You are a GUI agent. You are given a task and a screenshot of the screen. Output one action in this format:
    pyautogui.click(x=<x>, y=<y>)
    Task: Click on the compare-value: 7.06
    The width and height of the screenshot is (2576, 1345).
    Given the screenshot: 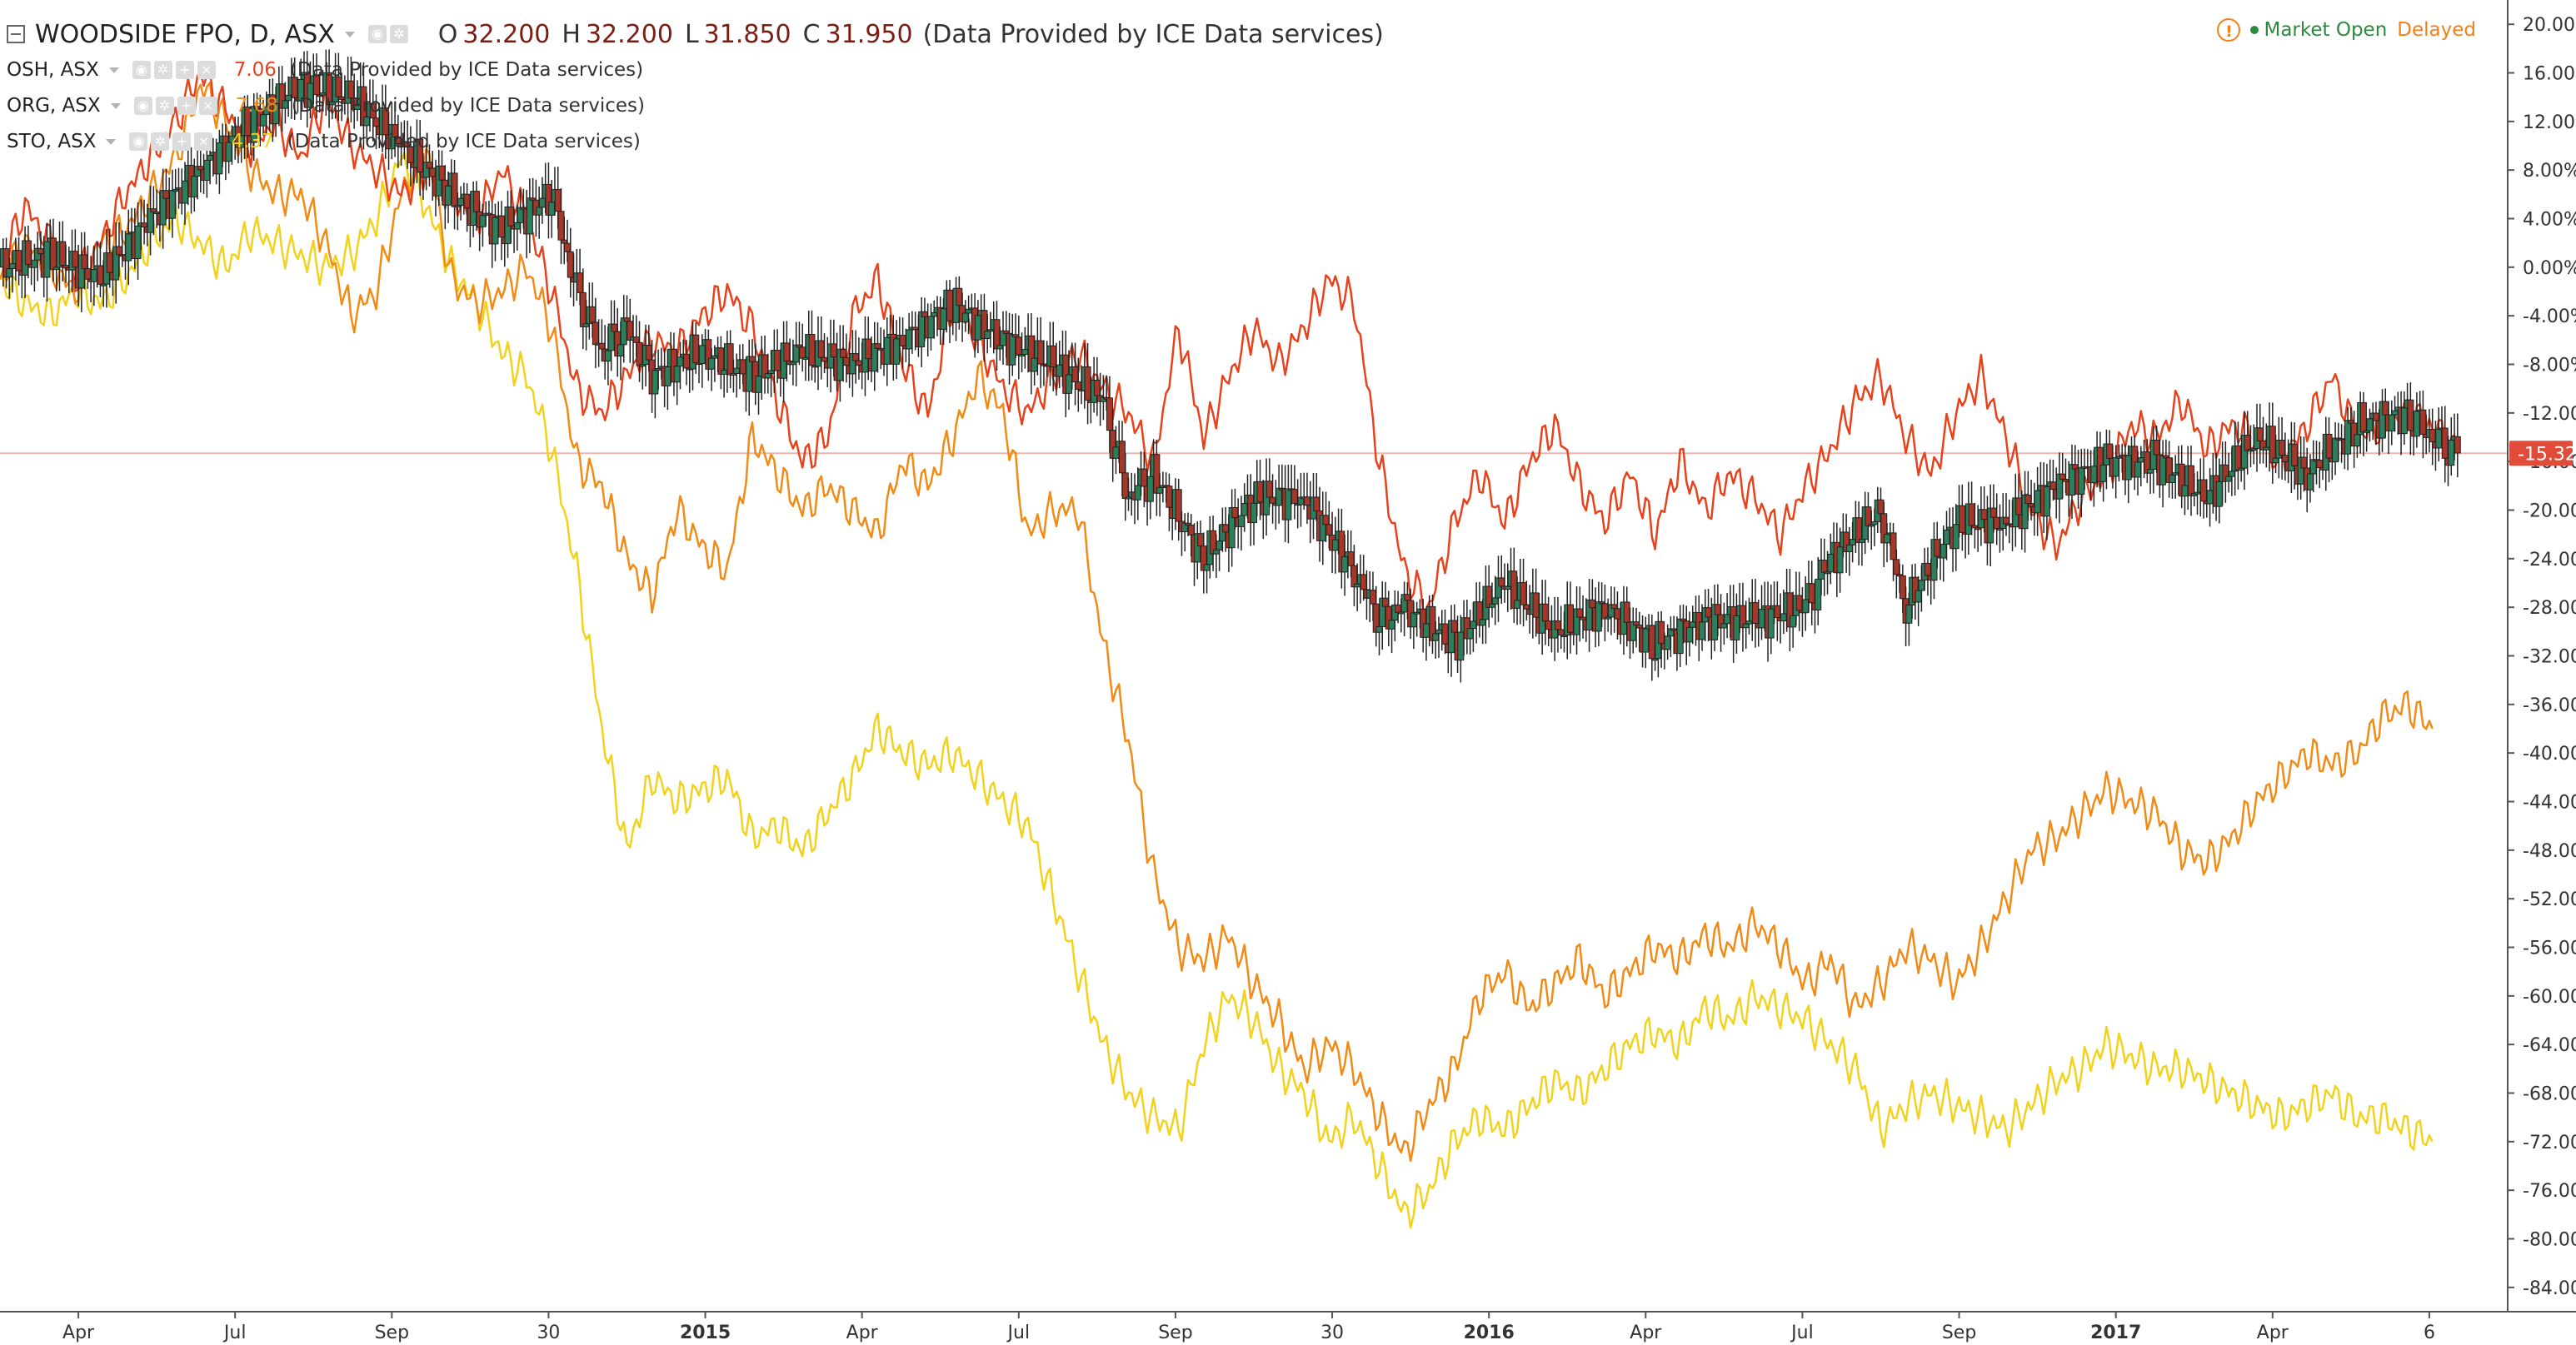 What is the action you would take?
    pyautogui.click(x=255, y=70)
    